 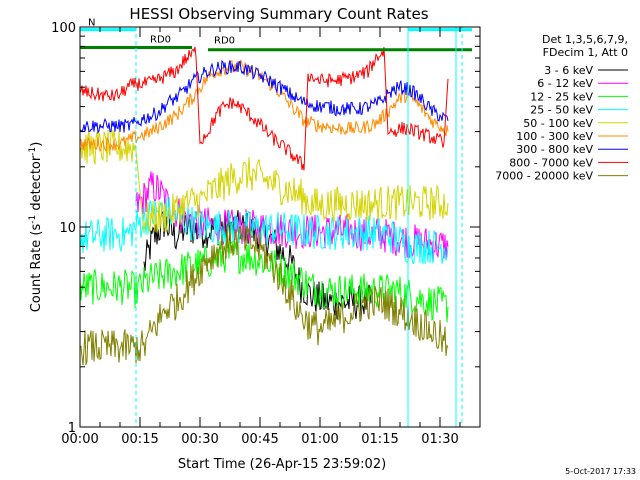 I want to click on x-tick-label: 01:15, so click(x=379, y=439).